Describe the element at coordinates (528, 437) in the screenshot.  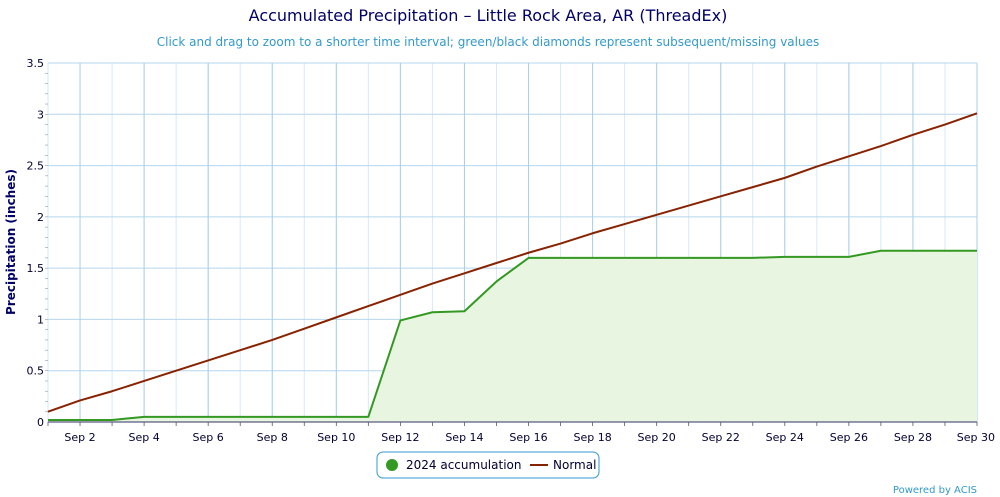
I see `x-tick-label: Sep 16` at that location.